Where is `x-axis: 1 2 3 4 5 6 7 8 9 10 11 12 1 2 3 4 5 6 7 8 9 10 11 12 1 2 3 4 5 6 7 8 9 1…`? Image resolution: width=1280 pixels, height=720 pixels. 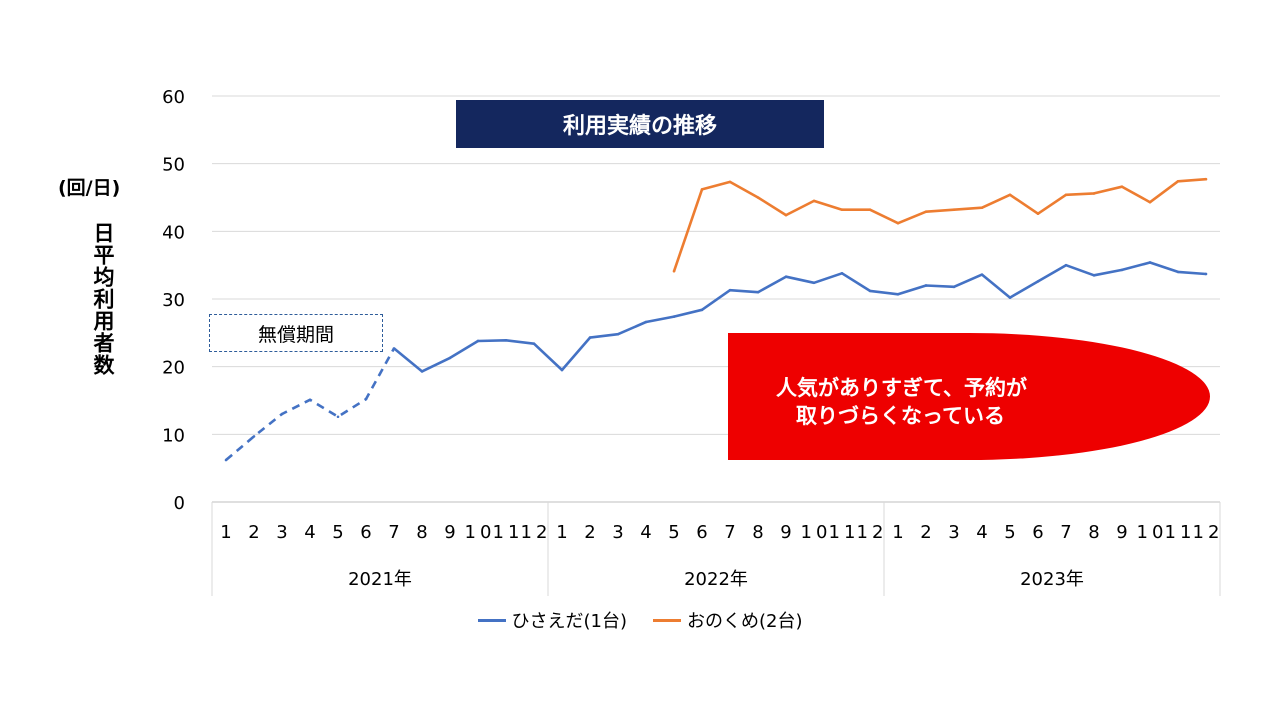 x-axis: 1 2 3 4 5 6 7 8 9 10 11 12 1 2 3 4 5 6 7 8 9 10 11 12 1 2 3 4 5 6 7 8 9 1… is located at coordinates (716, 549).